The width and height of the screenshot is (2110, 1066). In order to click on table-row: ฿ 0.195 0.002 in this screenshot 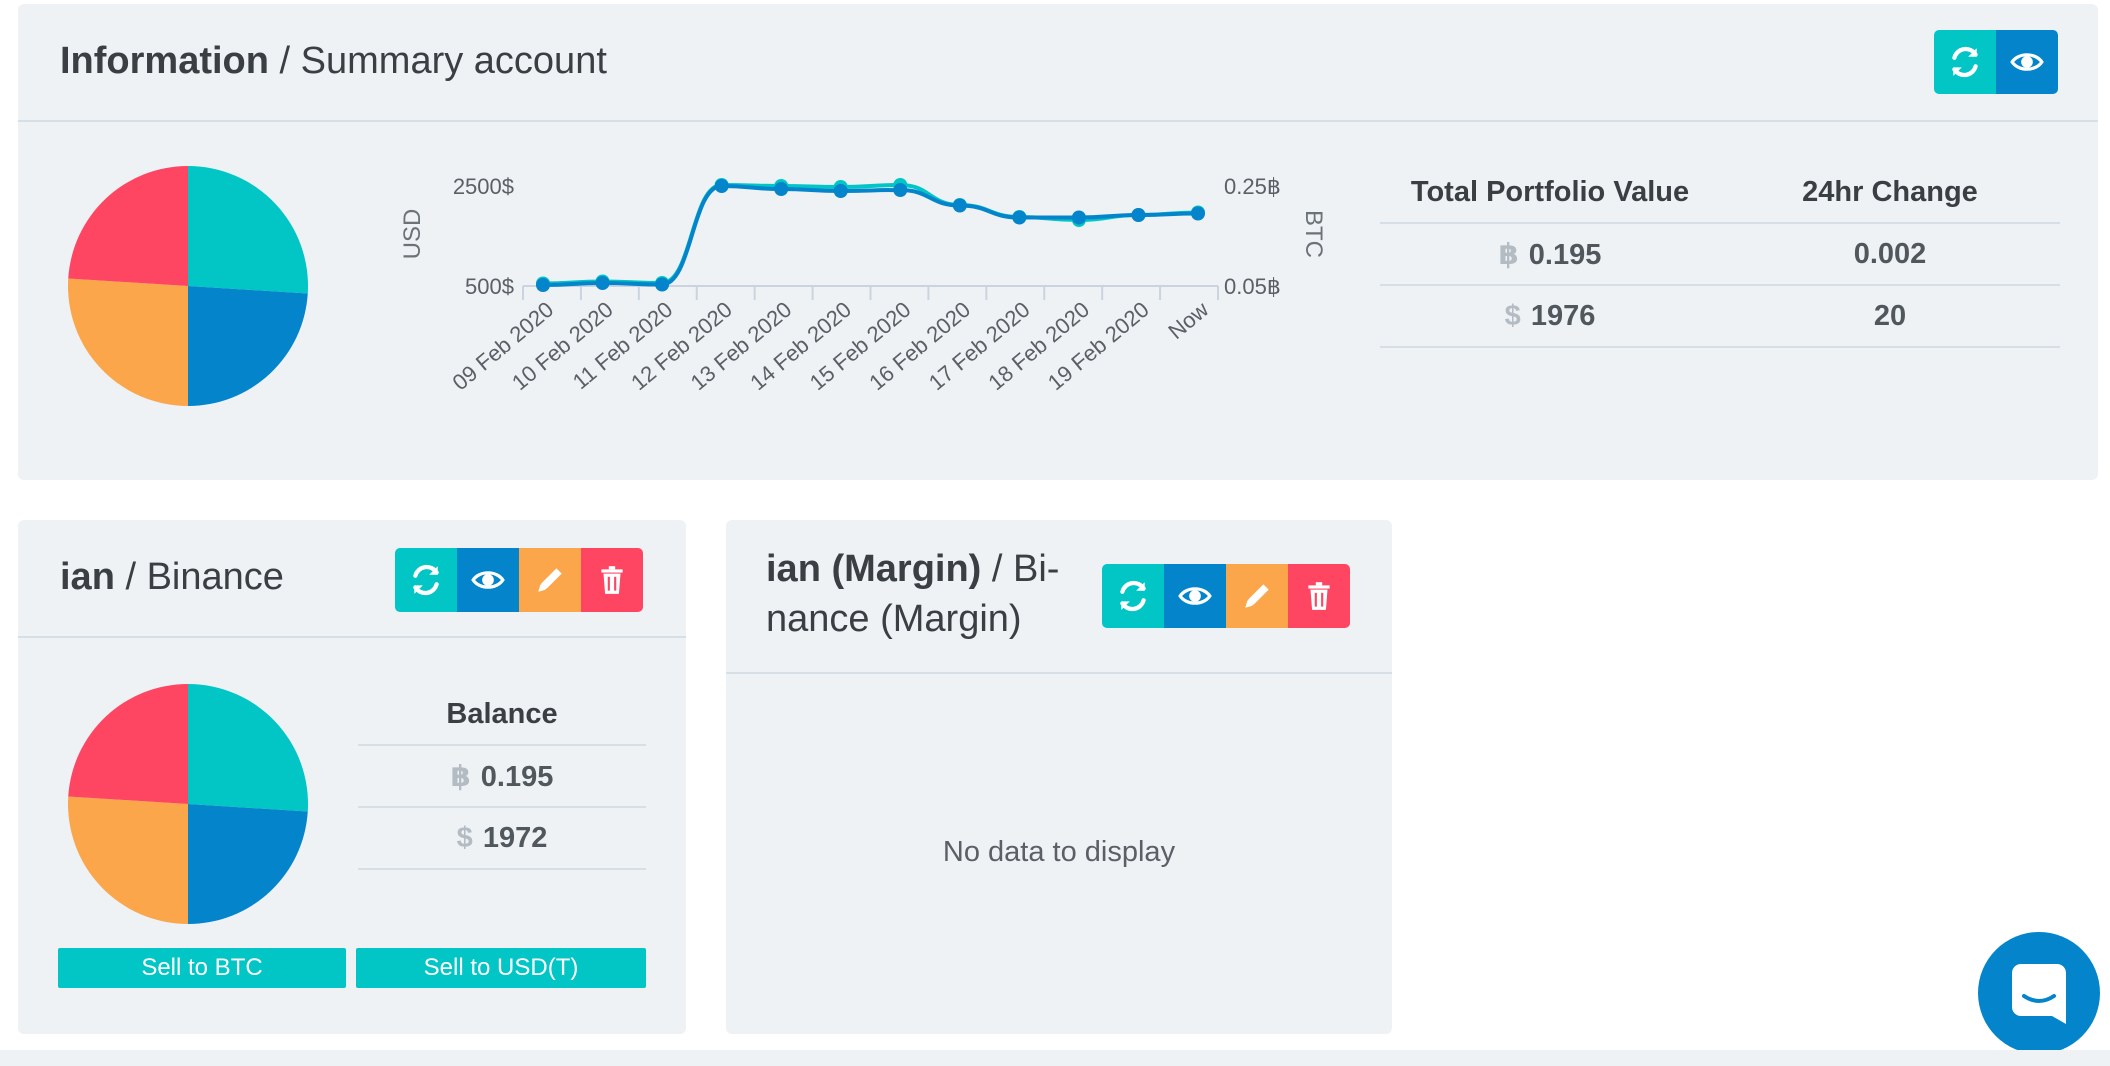, I will do `click(1720, 255)`.